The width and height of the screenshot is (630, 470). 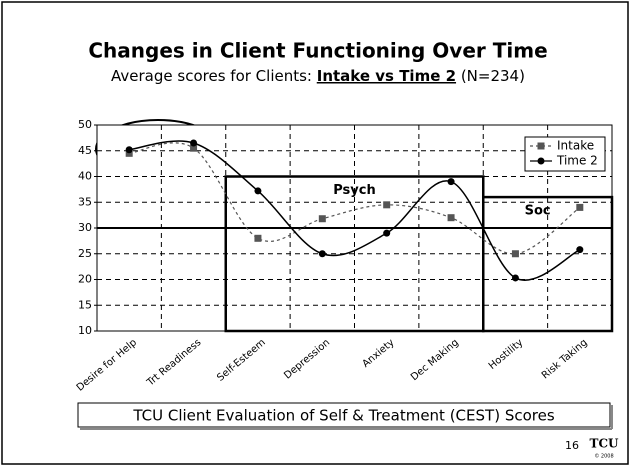 I want to click on legend-label: Intake, so click(x=575, y=146).